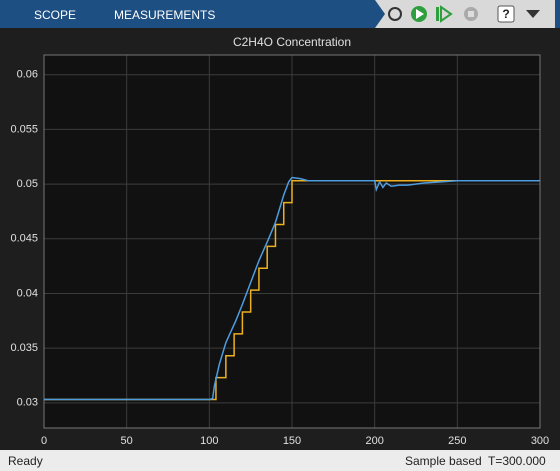 The height and width of the screenshot is (471, 560). What do you see at coordinates (533, 14) in the screenshot?
I see `menu-icon` at bounding box center [533, 14].